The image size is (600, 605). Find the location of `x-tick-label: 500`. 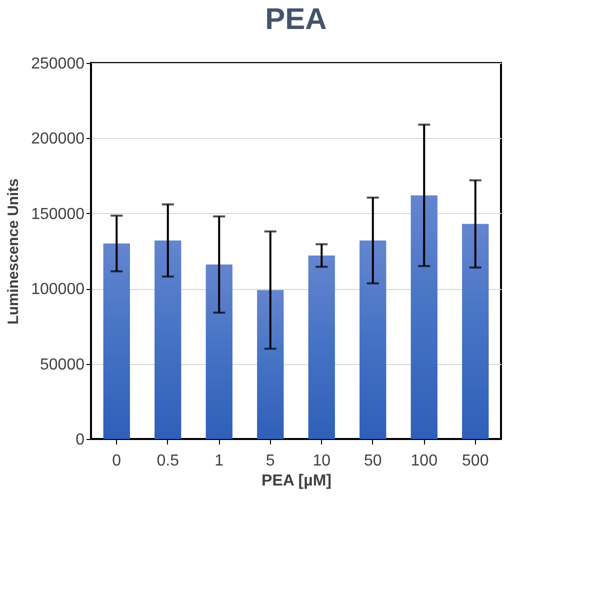

x-tick-label: 500 is located at coordinates (475, 461).